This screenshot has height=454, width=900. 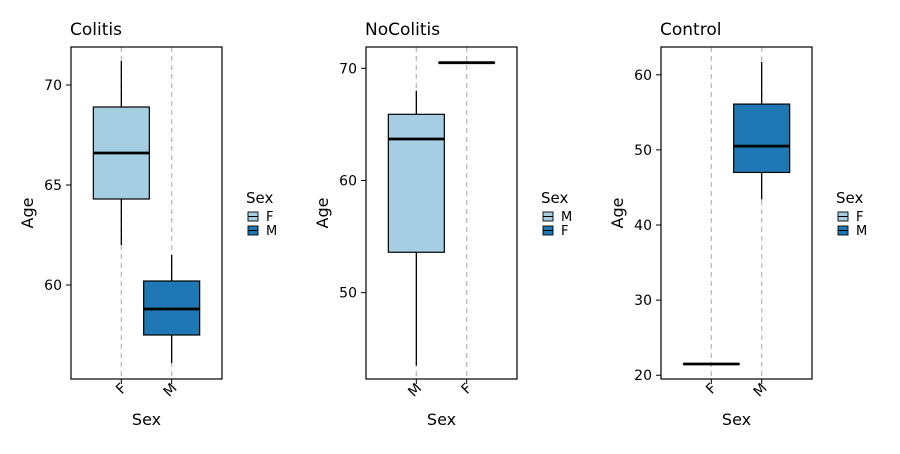 What do you see at coordinates (736, 213) in the screenshot?
I see `panel-border` at bounding box center [736, 213].